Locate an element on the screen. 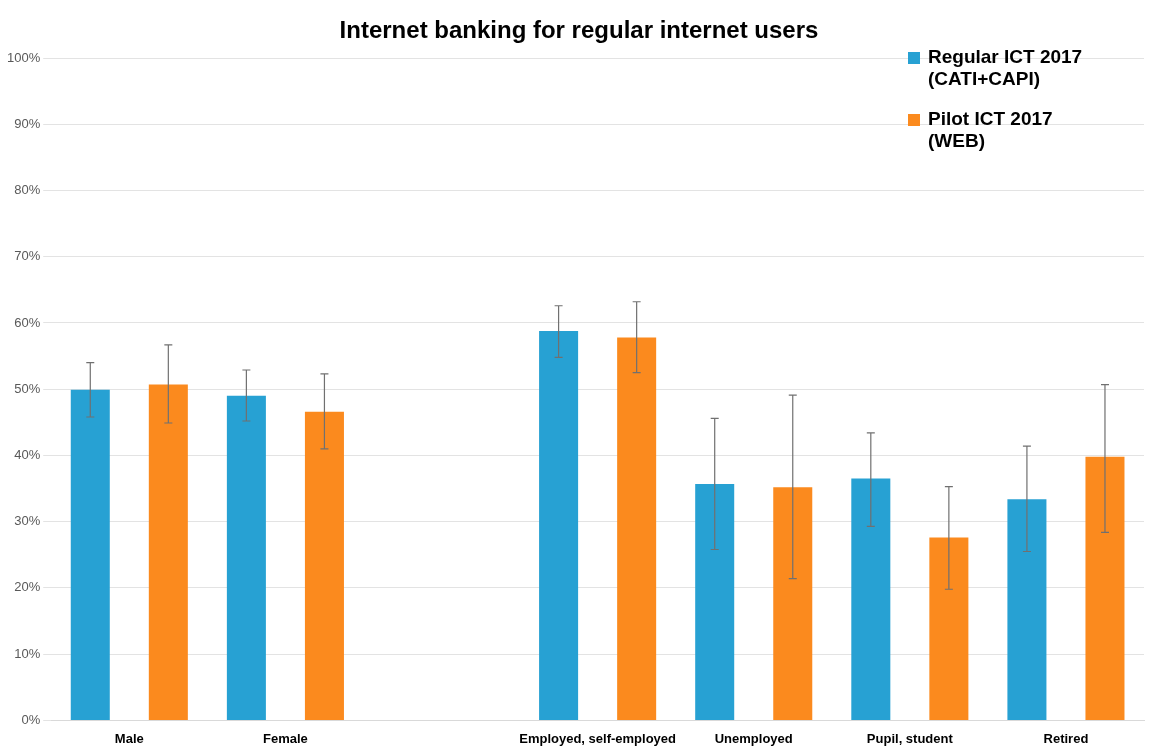 The height and width of the screenshot is (756, 1158). x-tick-label: Employed, self-employed is located at coordinates (598, 738).